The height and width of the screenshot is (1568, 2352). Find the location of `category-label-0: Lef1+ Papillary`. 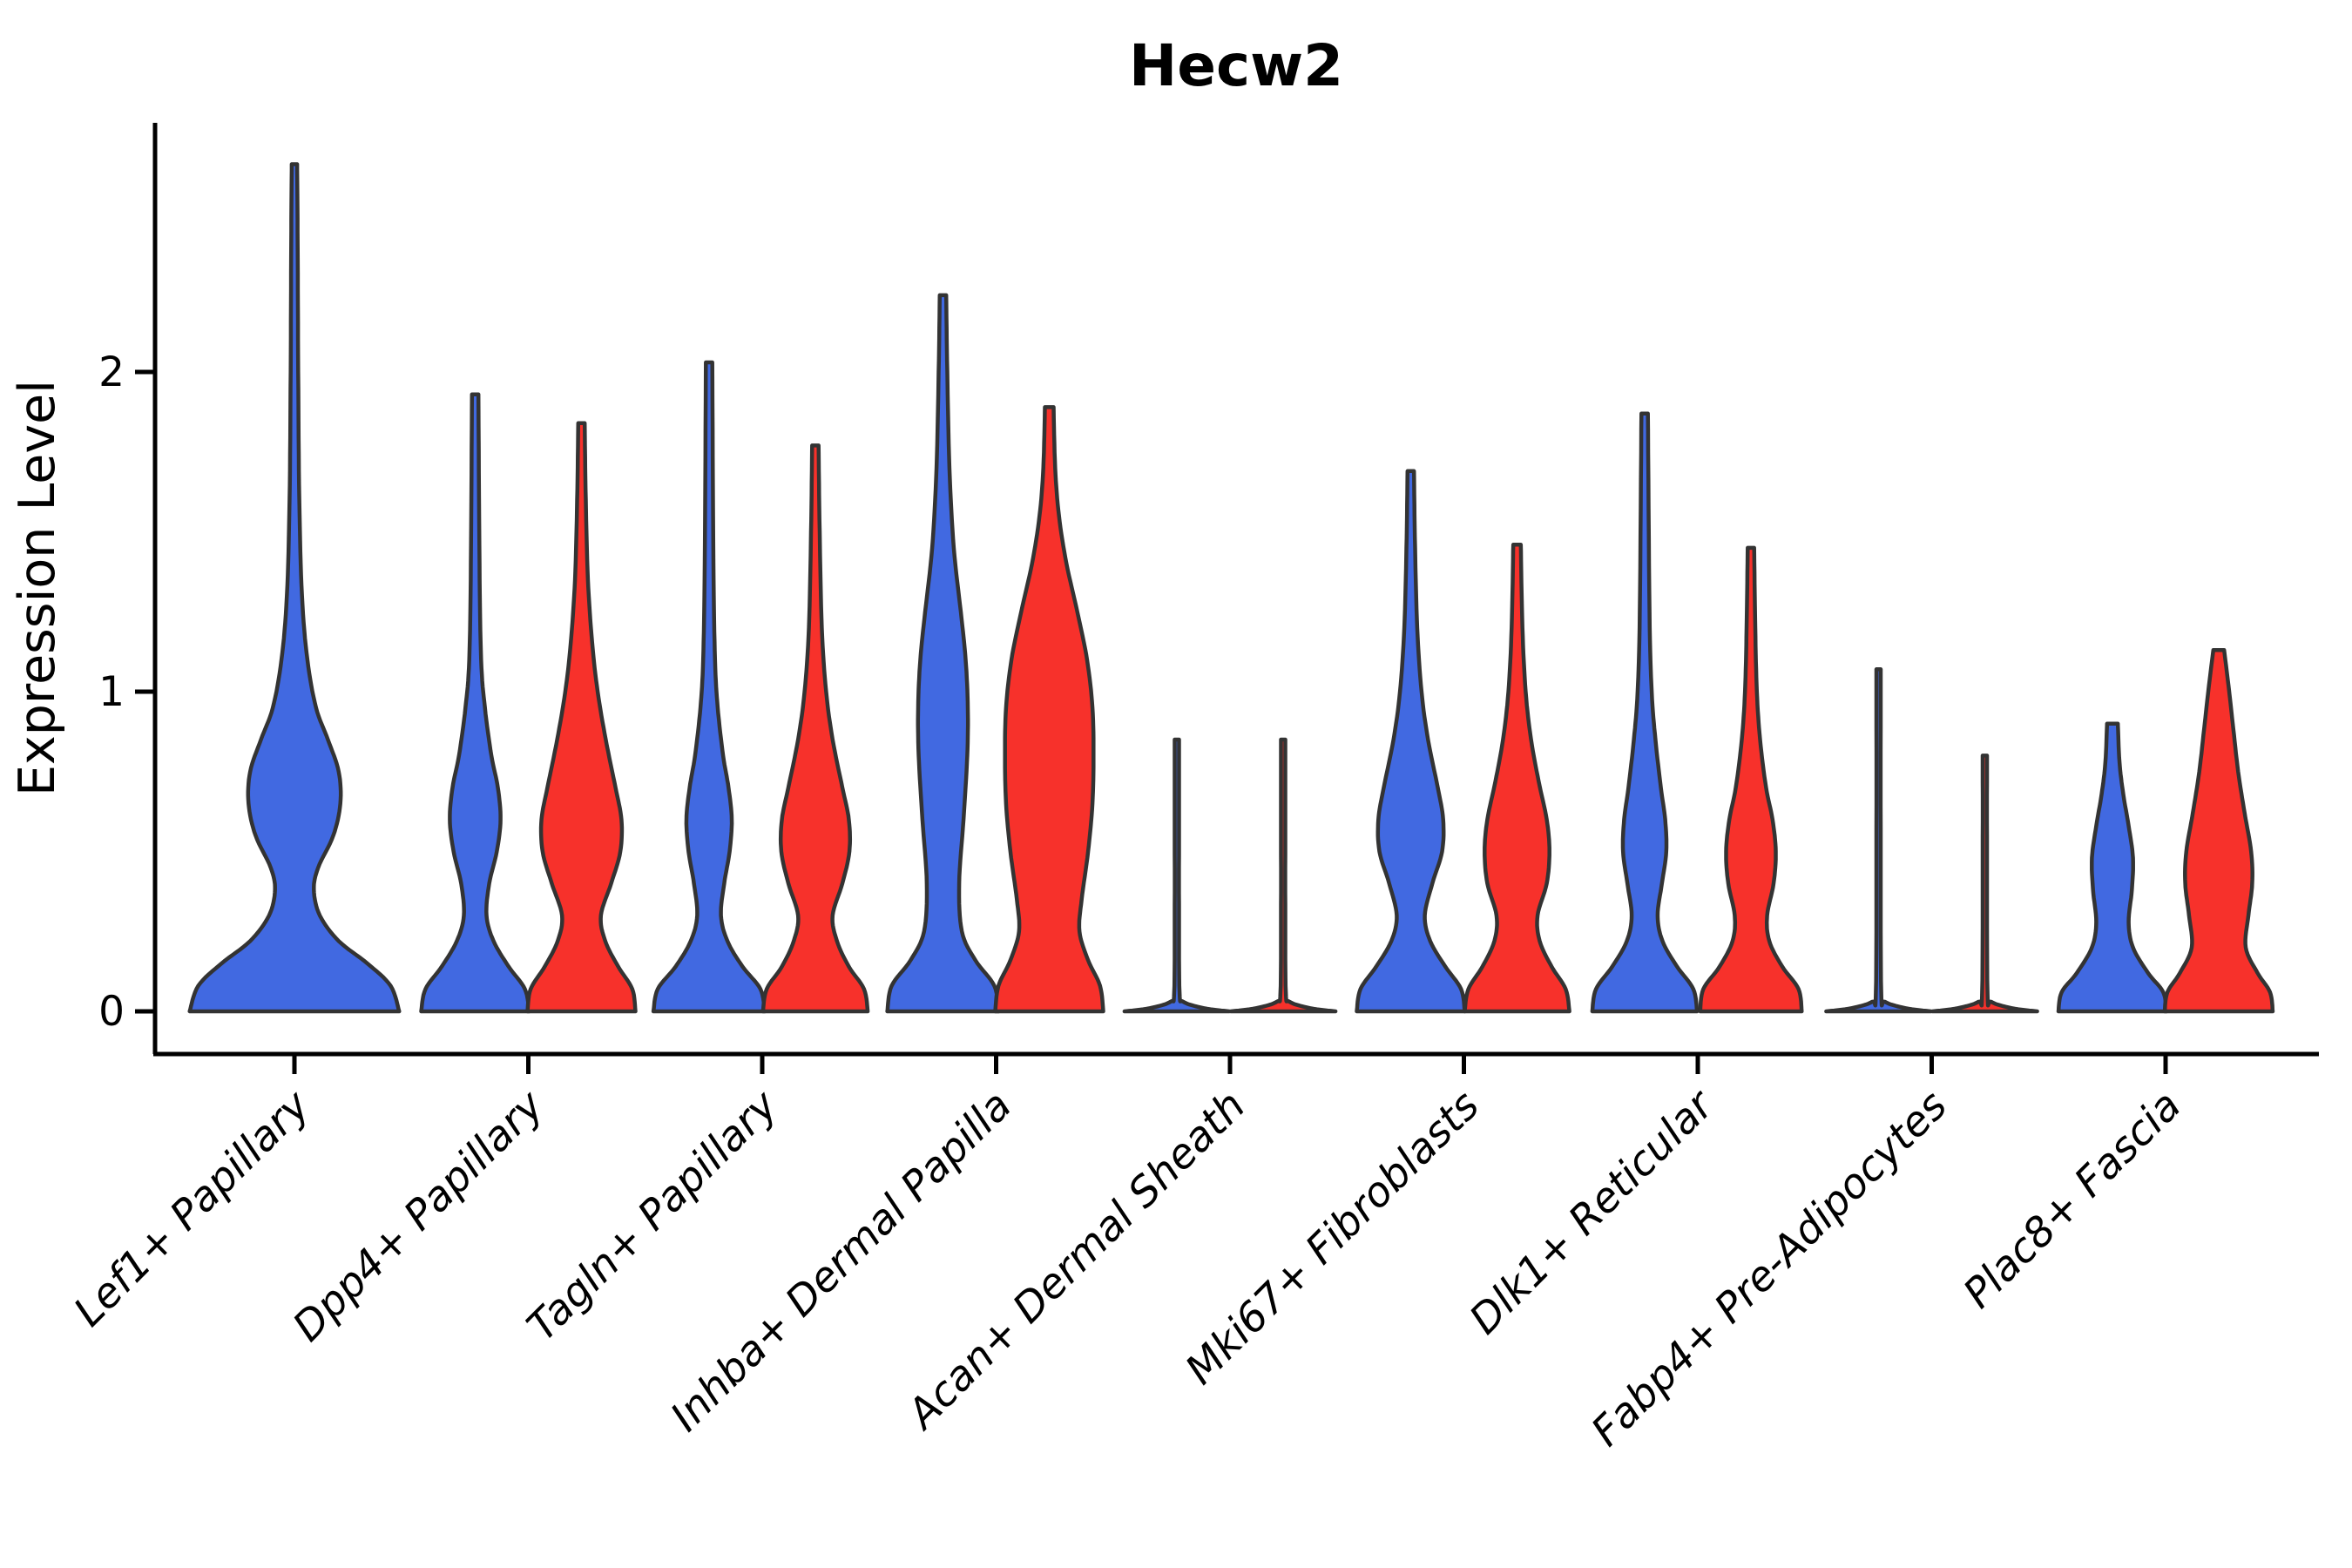

category-label-0: Lef1+ Papillary is located at coordinates (192, 1208).